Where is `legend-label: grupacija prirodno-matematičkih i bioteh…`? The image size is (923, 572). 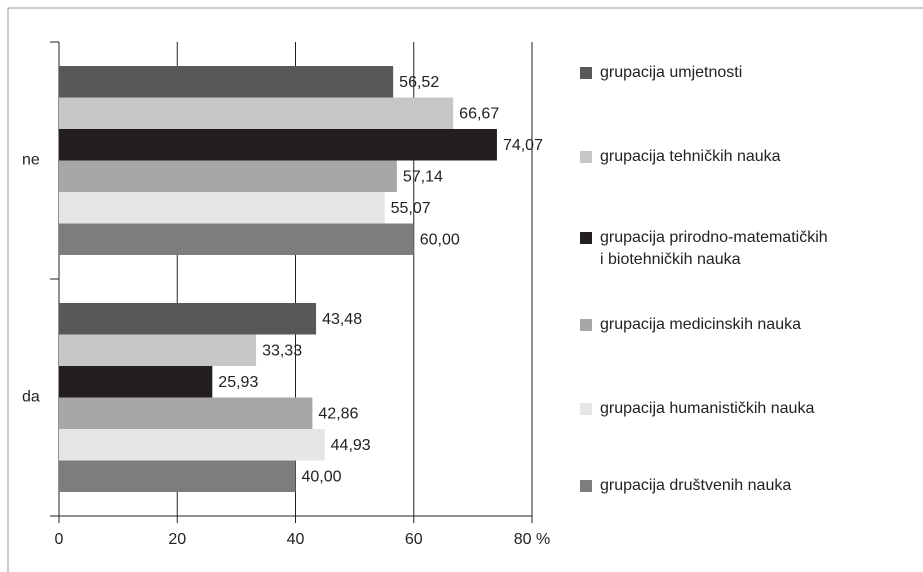 legend-label: grupacija prirodno-matematičkih i bioteh… is located at coordinates (714, 248).